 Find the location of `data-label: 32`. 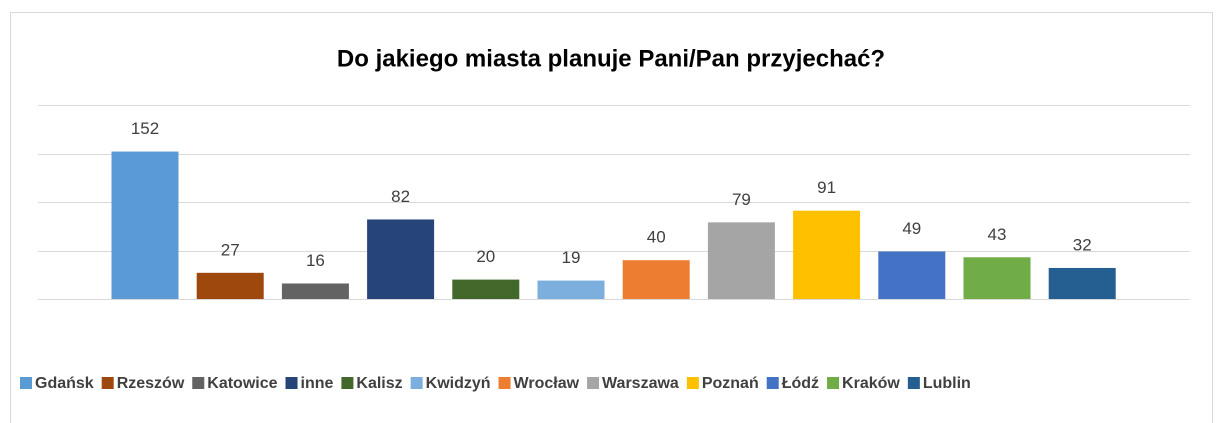

data-label: 32 is located at coordinates (1082, 244).